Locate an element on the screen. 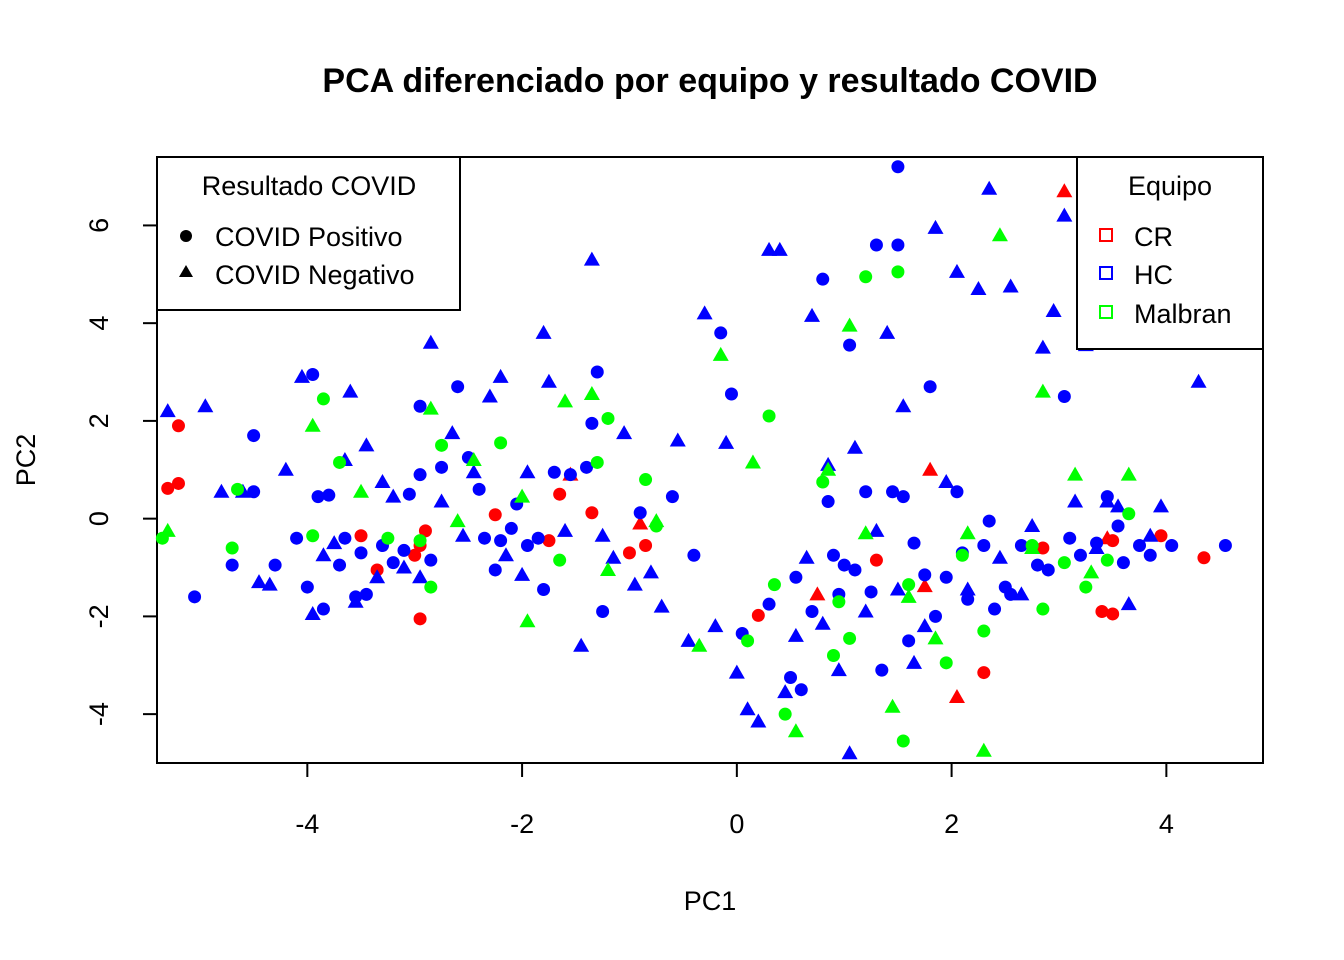 The image size is (1344, 960). x-axis-label: PC1 is located at coordinates (710, 901).